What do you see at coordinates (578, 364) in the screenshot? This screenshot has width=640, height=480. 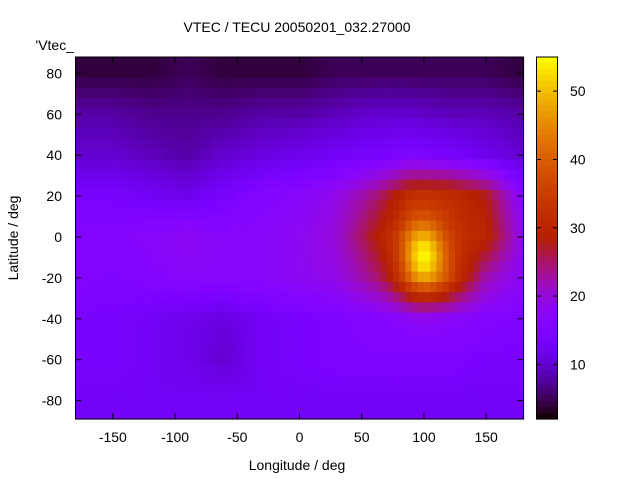 I see `colorbar-tick-label: 10` at bounding box center [578, 364].